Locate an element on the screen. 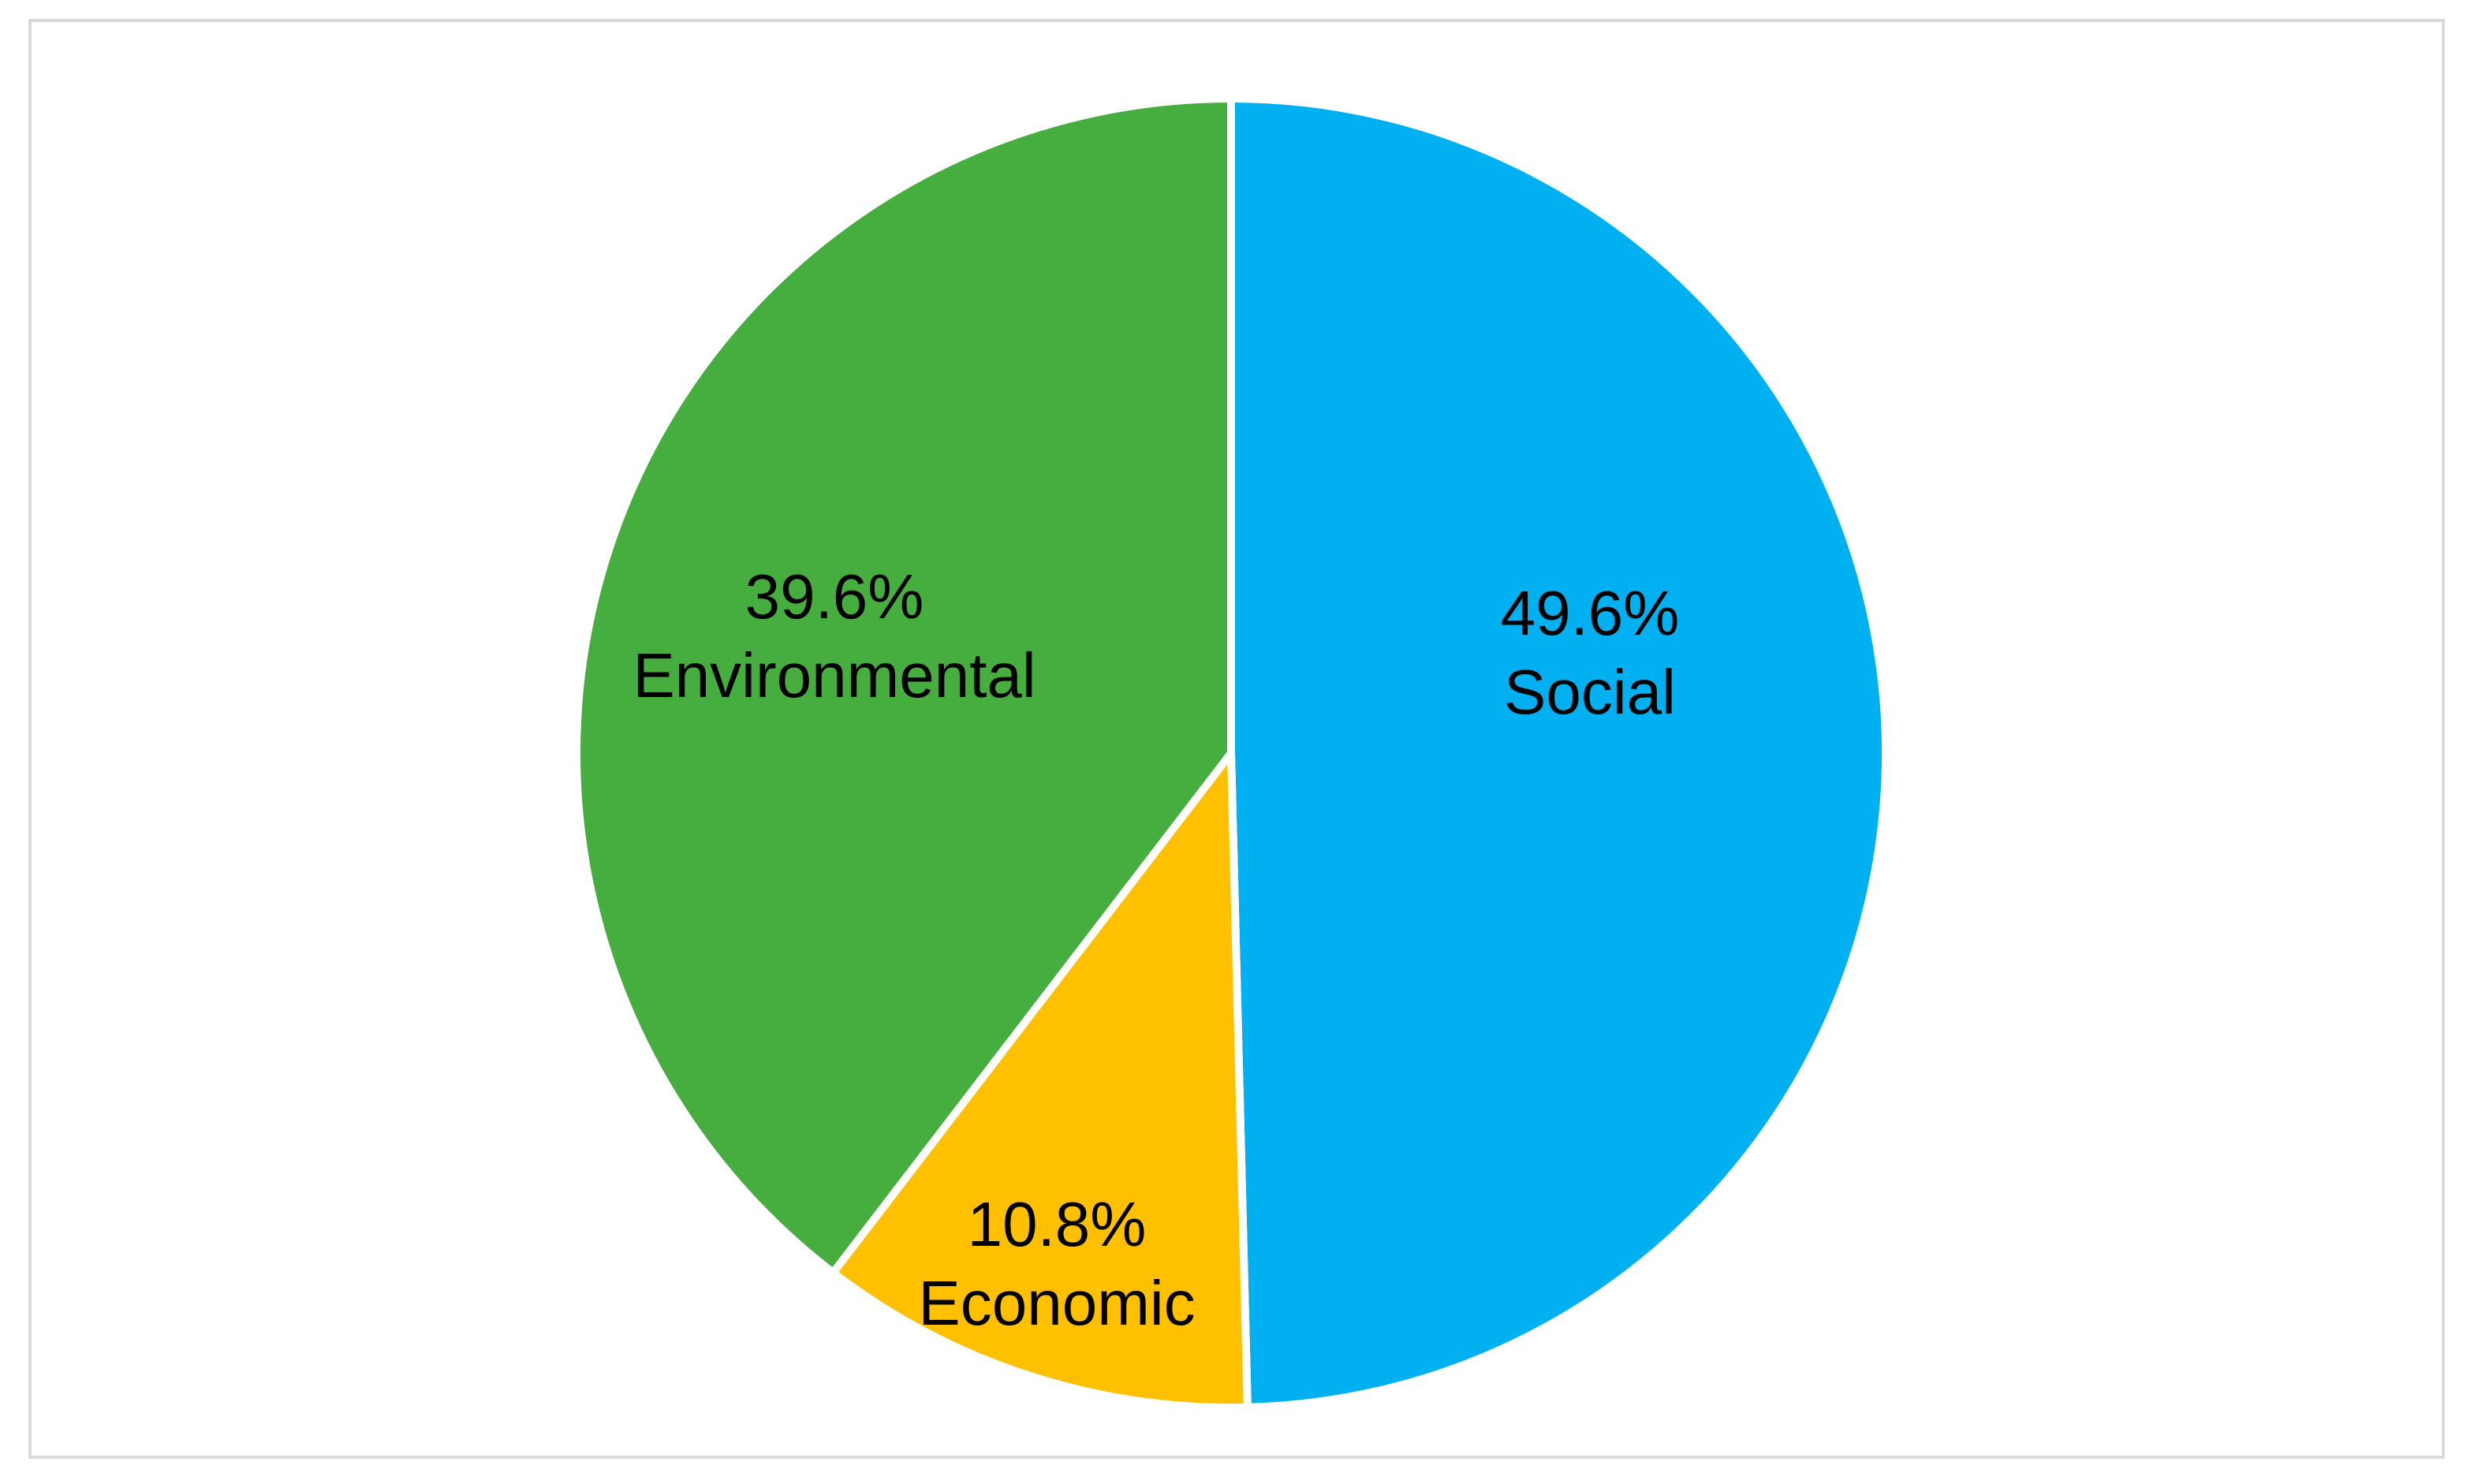 Image resolution: width=2474 pixels, height=1484 pixels. pie-slice-economic is located at coordinates (1040, 1080).